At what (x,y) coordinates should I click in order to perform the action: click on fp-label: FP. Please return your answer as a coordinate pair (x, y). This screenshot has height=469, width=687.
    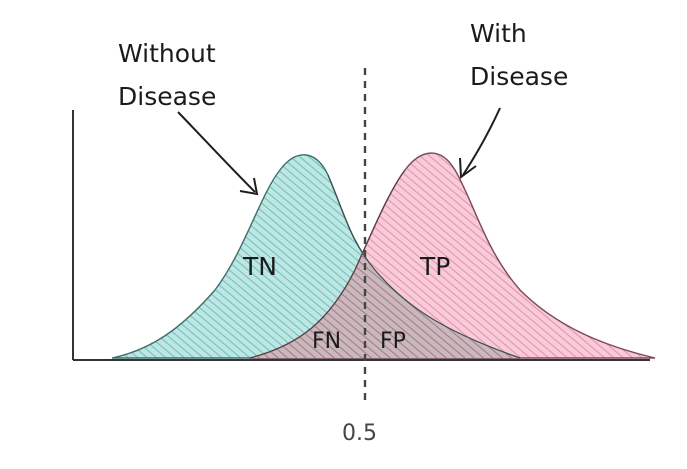
    Looking at the image, I should click on (393, 341).